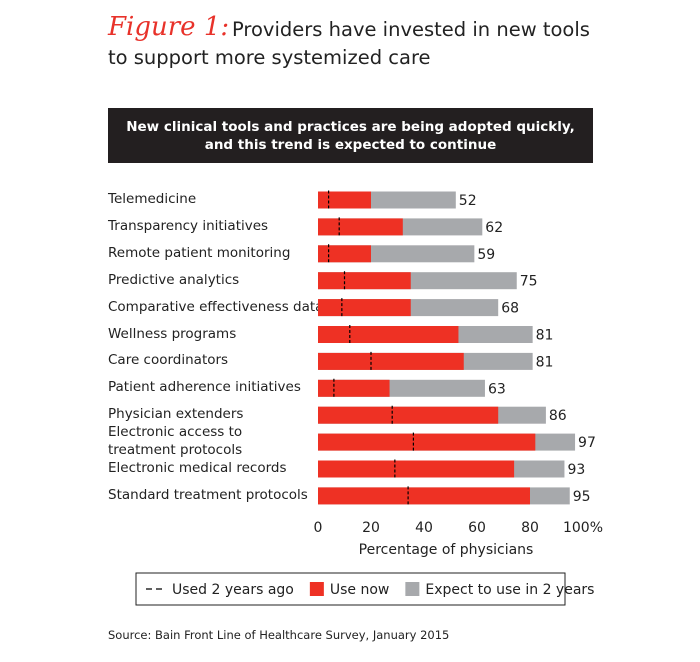  Describe the element at coordinates (168, 360) in the screenshot. I see `category-label: Care coordinators` at that location.